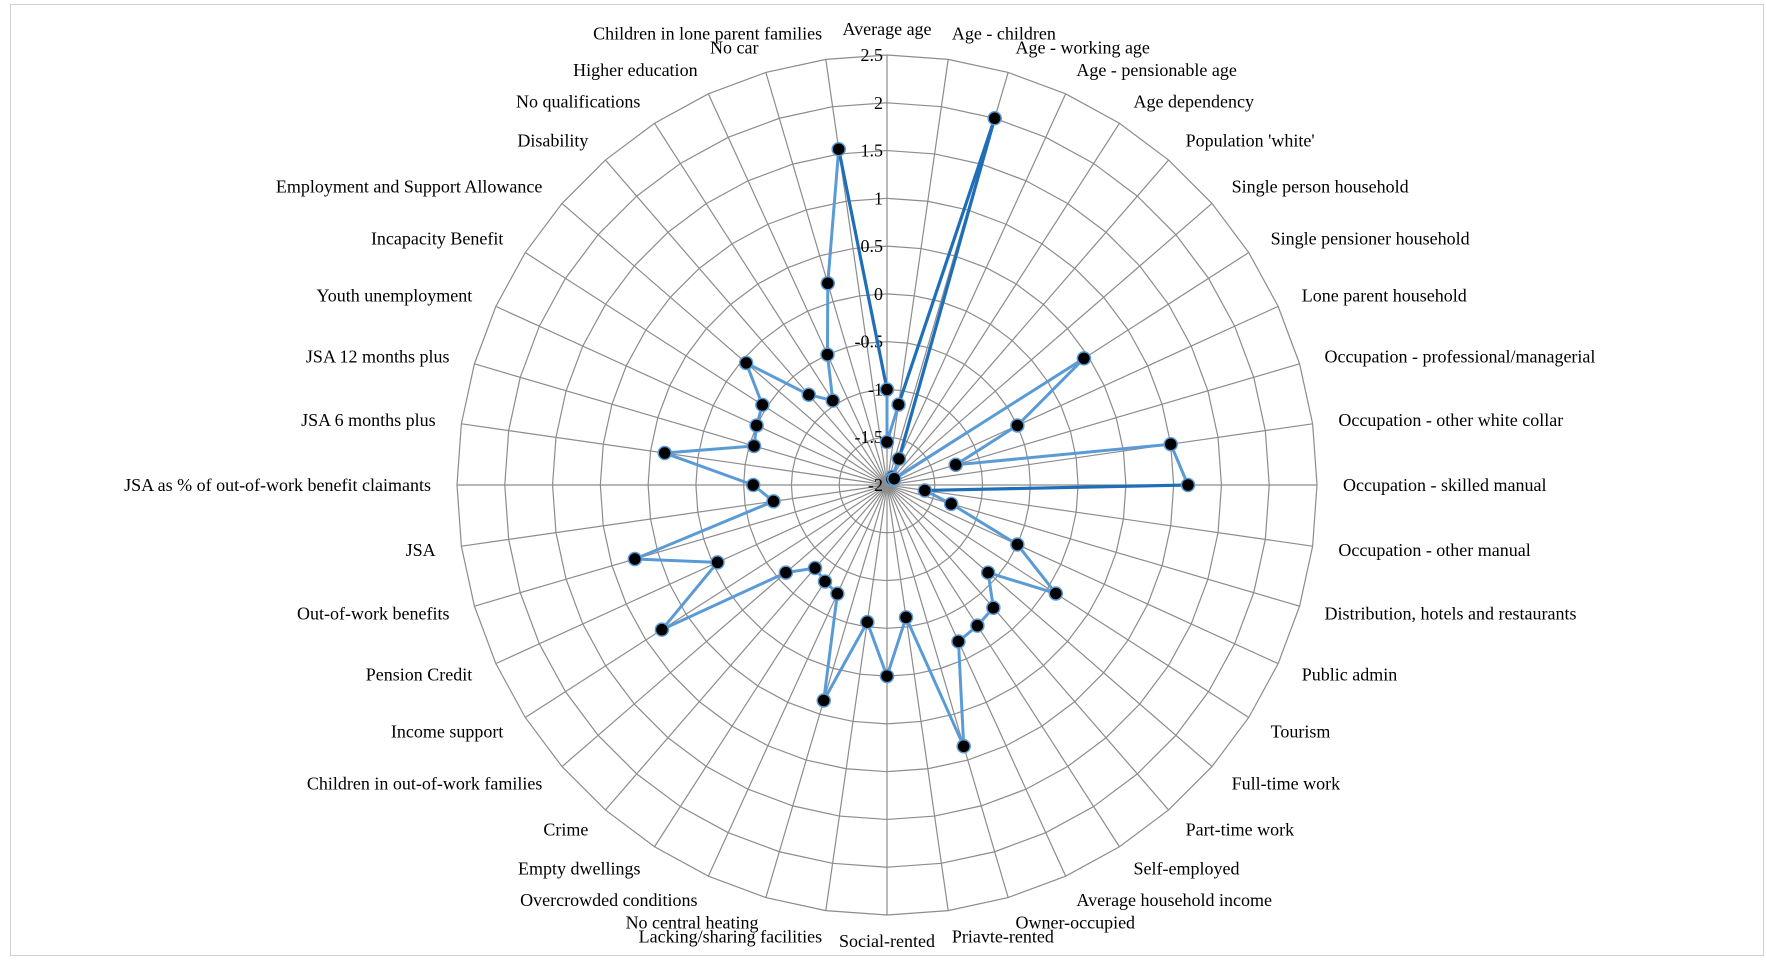 Image resolution: width=1767 pixels, height=960 pixels. Describe the element at coordinates (368, 420) in the screenshot. I see `category-label: JSA 6 months plus` at that location.